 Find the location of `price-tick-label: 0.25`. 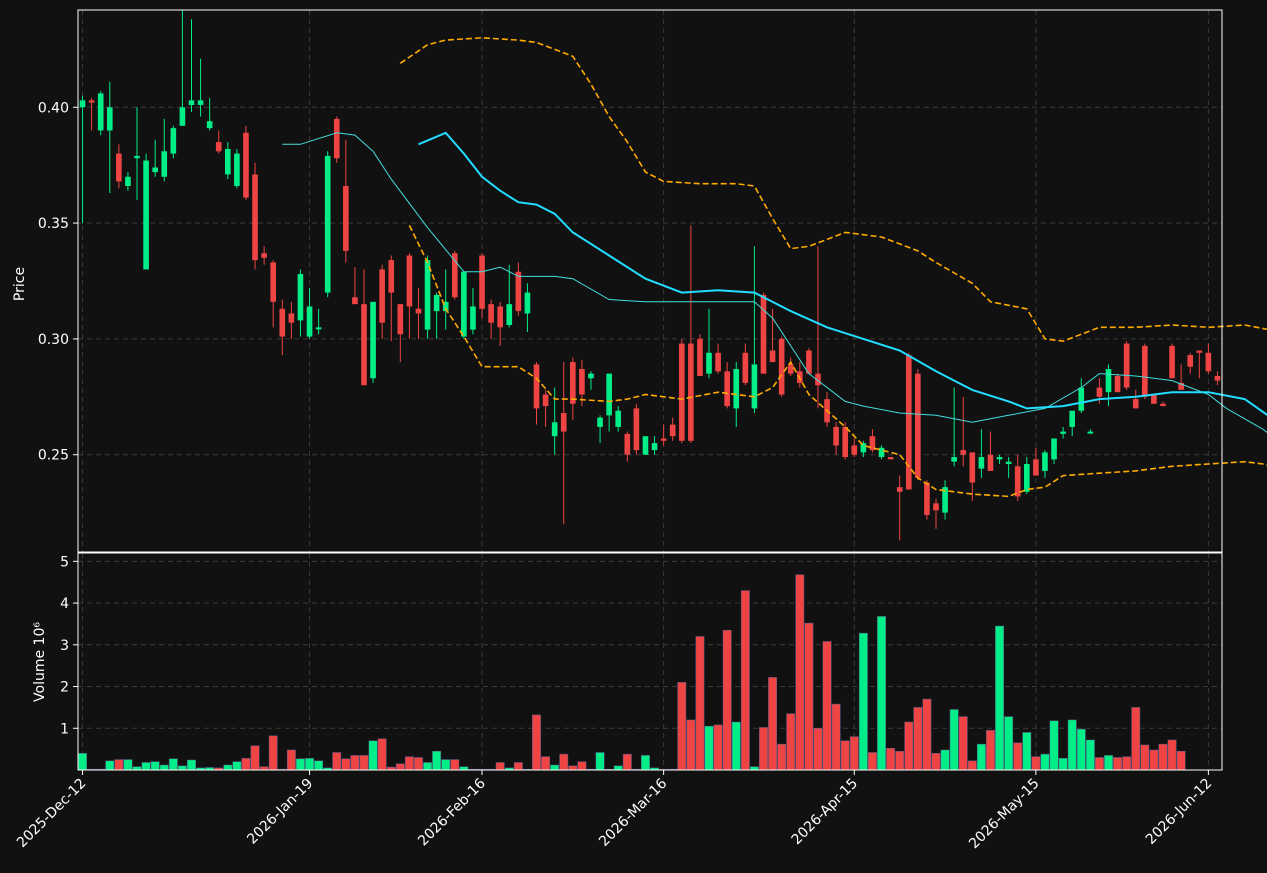

price-tick-label: 0.25 is located at coordinates (53, 456).